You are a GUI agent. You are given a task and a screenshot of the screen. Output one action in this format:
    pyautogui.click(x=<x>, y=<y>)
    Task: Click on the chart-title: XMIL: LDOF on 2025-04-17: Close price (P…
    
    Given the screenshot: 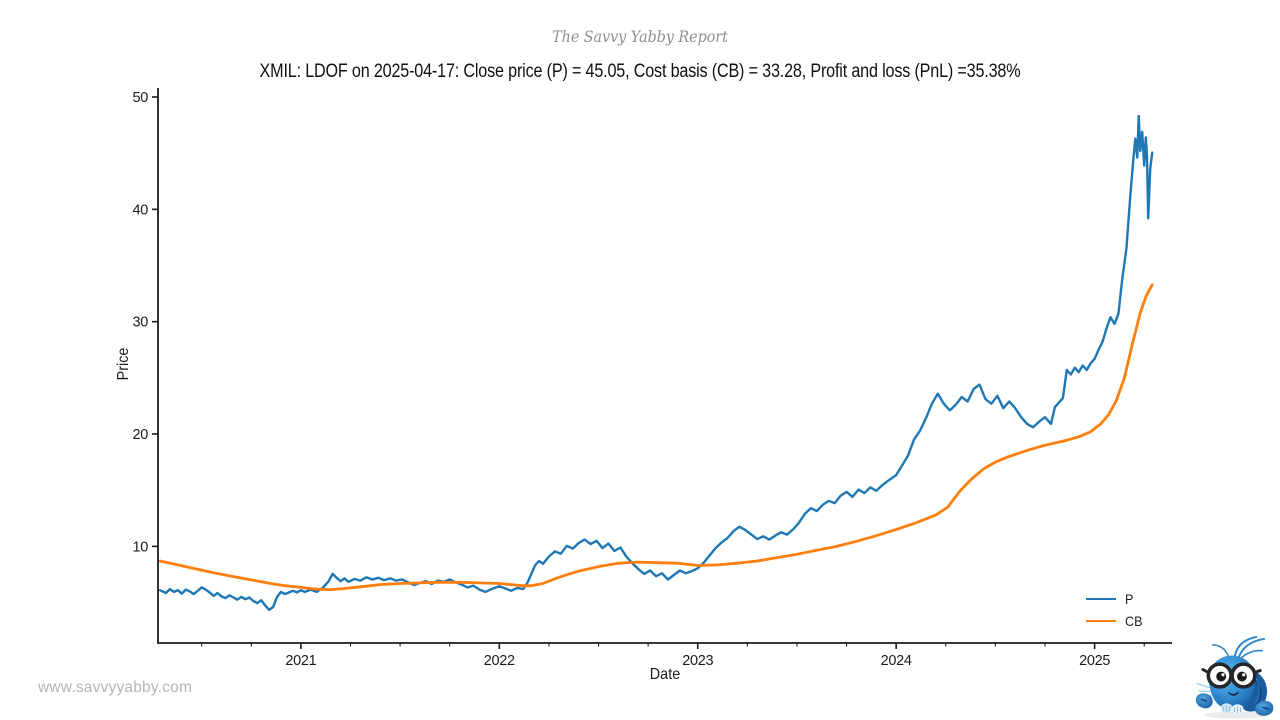 What is the action you would take?
    pyautogui.click(x=640, y=71)
    